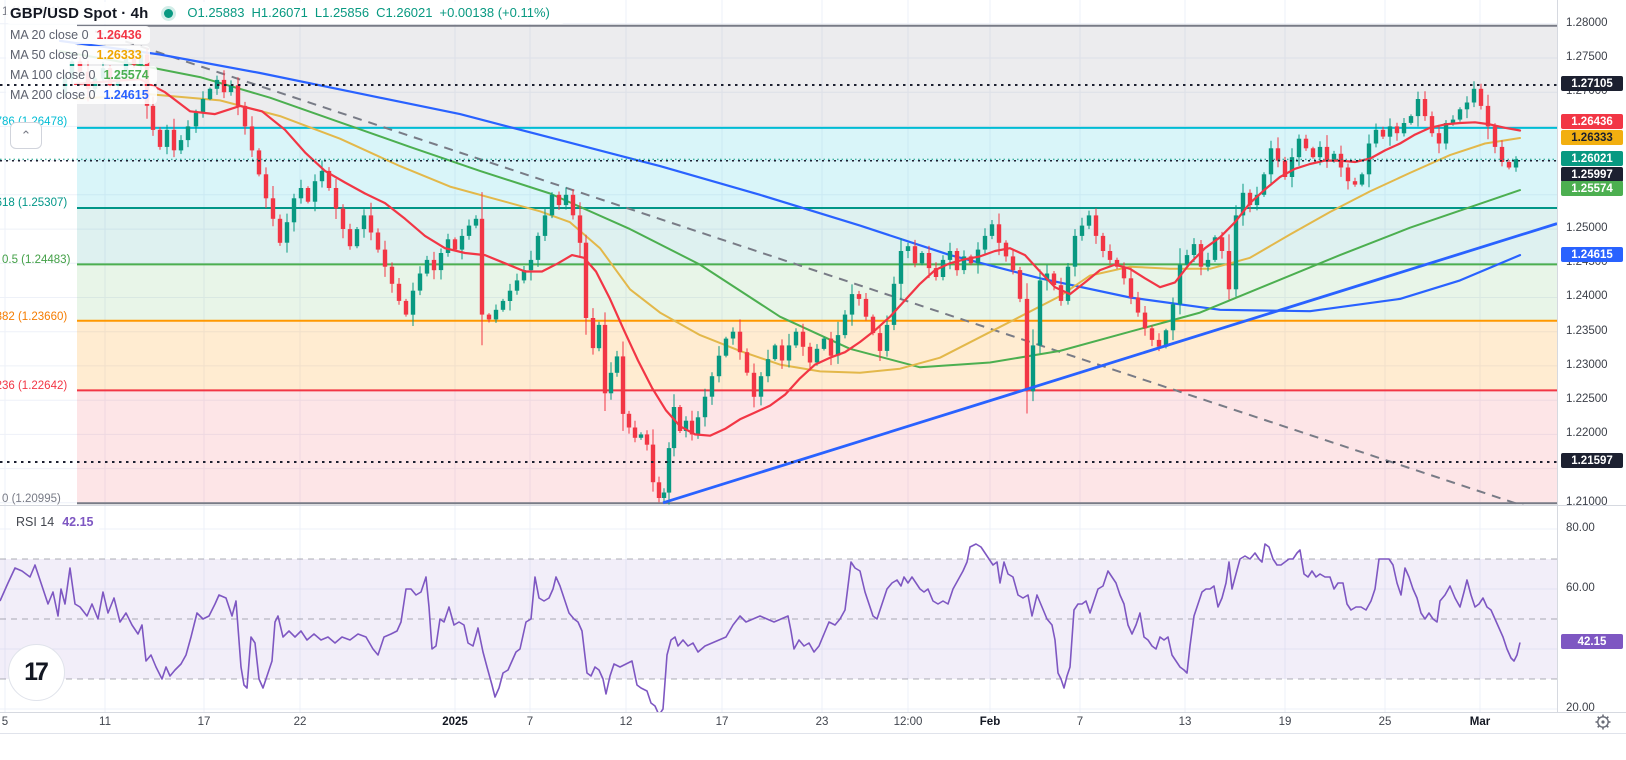  Describe the element at coordinates (1592, 121) in the screenshot. I see `price-badge: 1.26436` at that location.